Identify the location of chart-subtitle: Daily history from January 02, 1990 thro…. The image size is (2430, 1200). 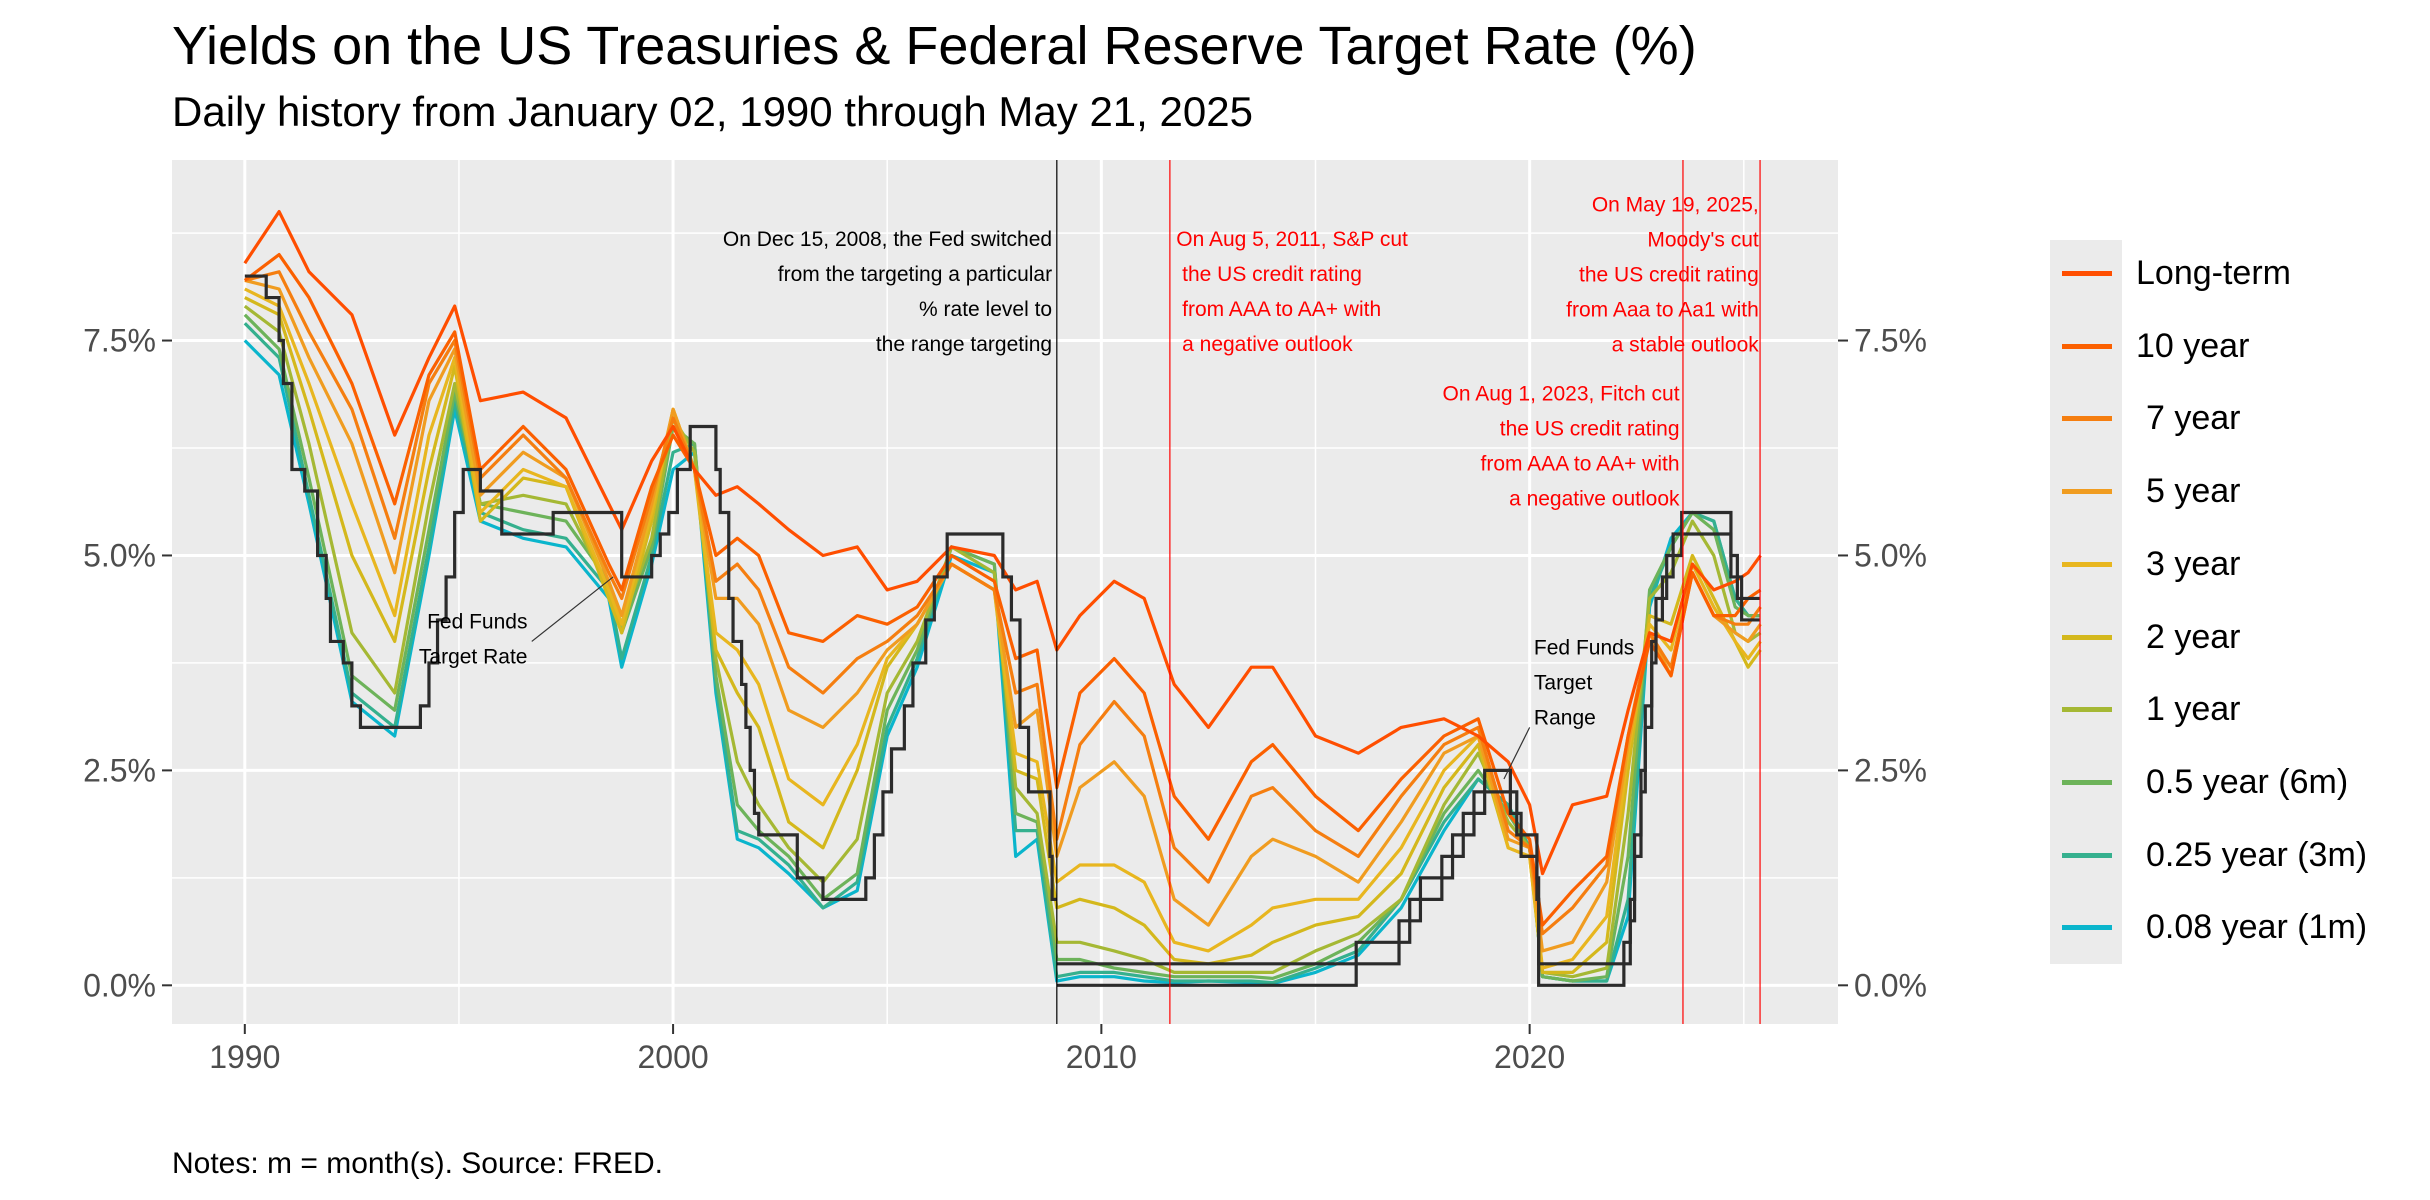
(712, 111).